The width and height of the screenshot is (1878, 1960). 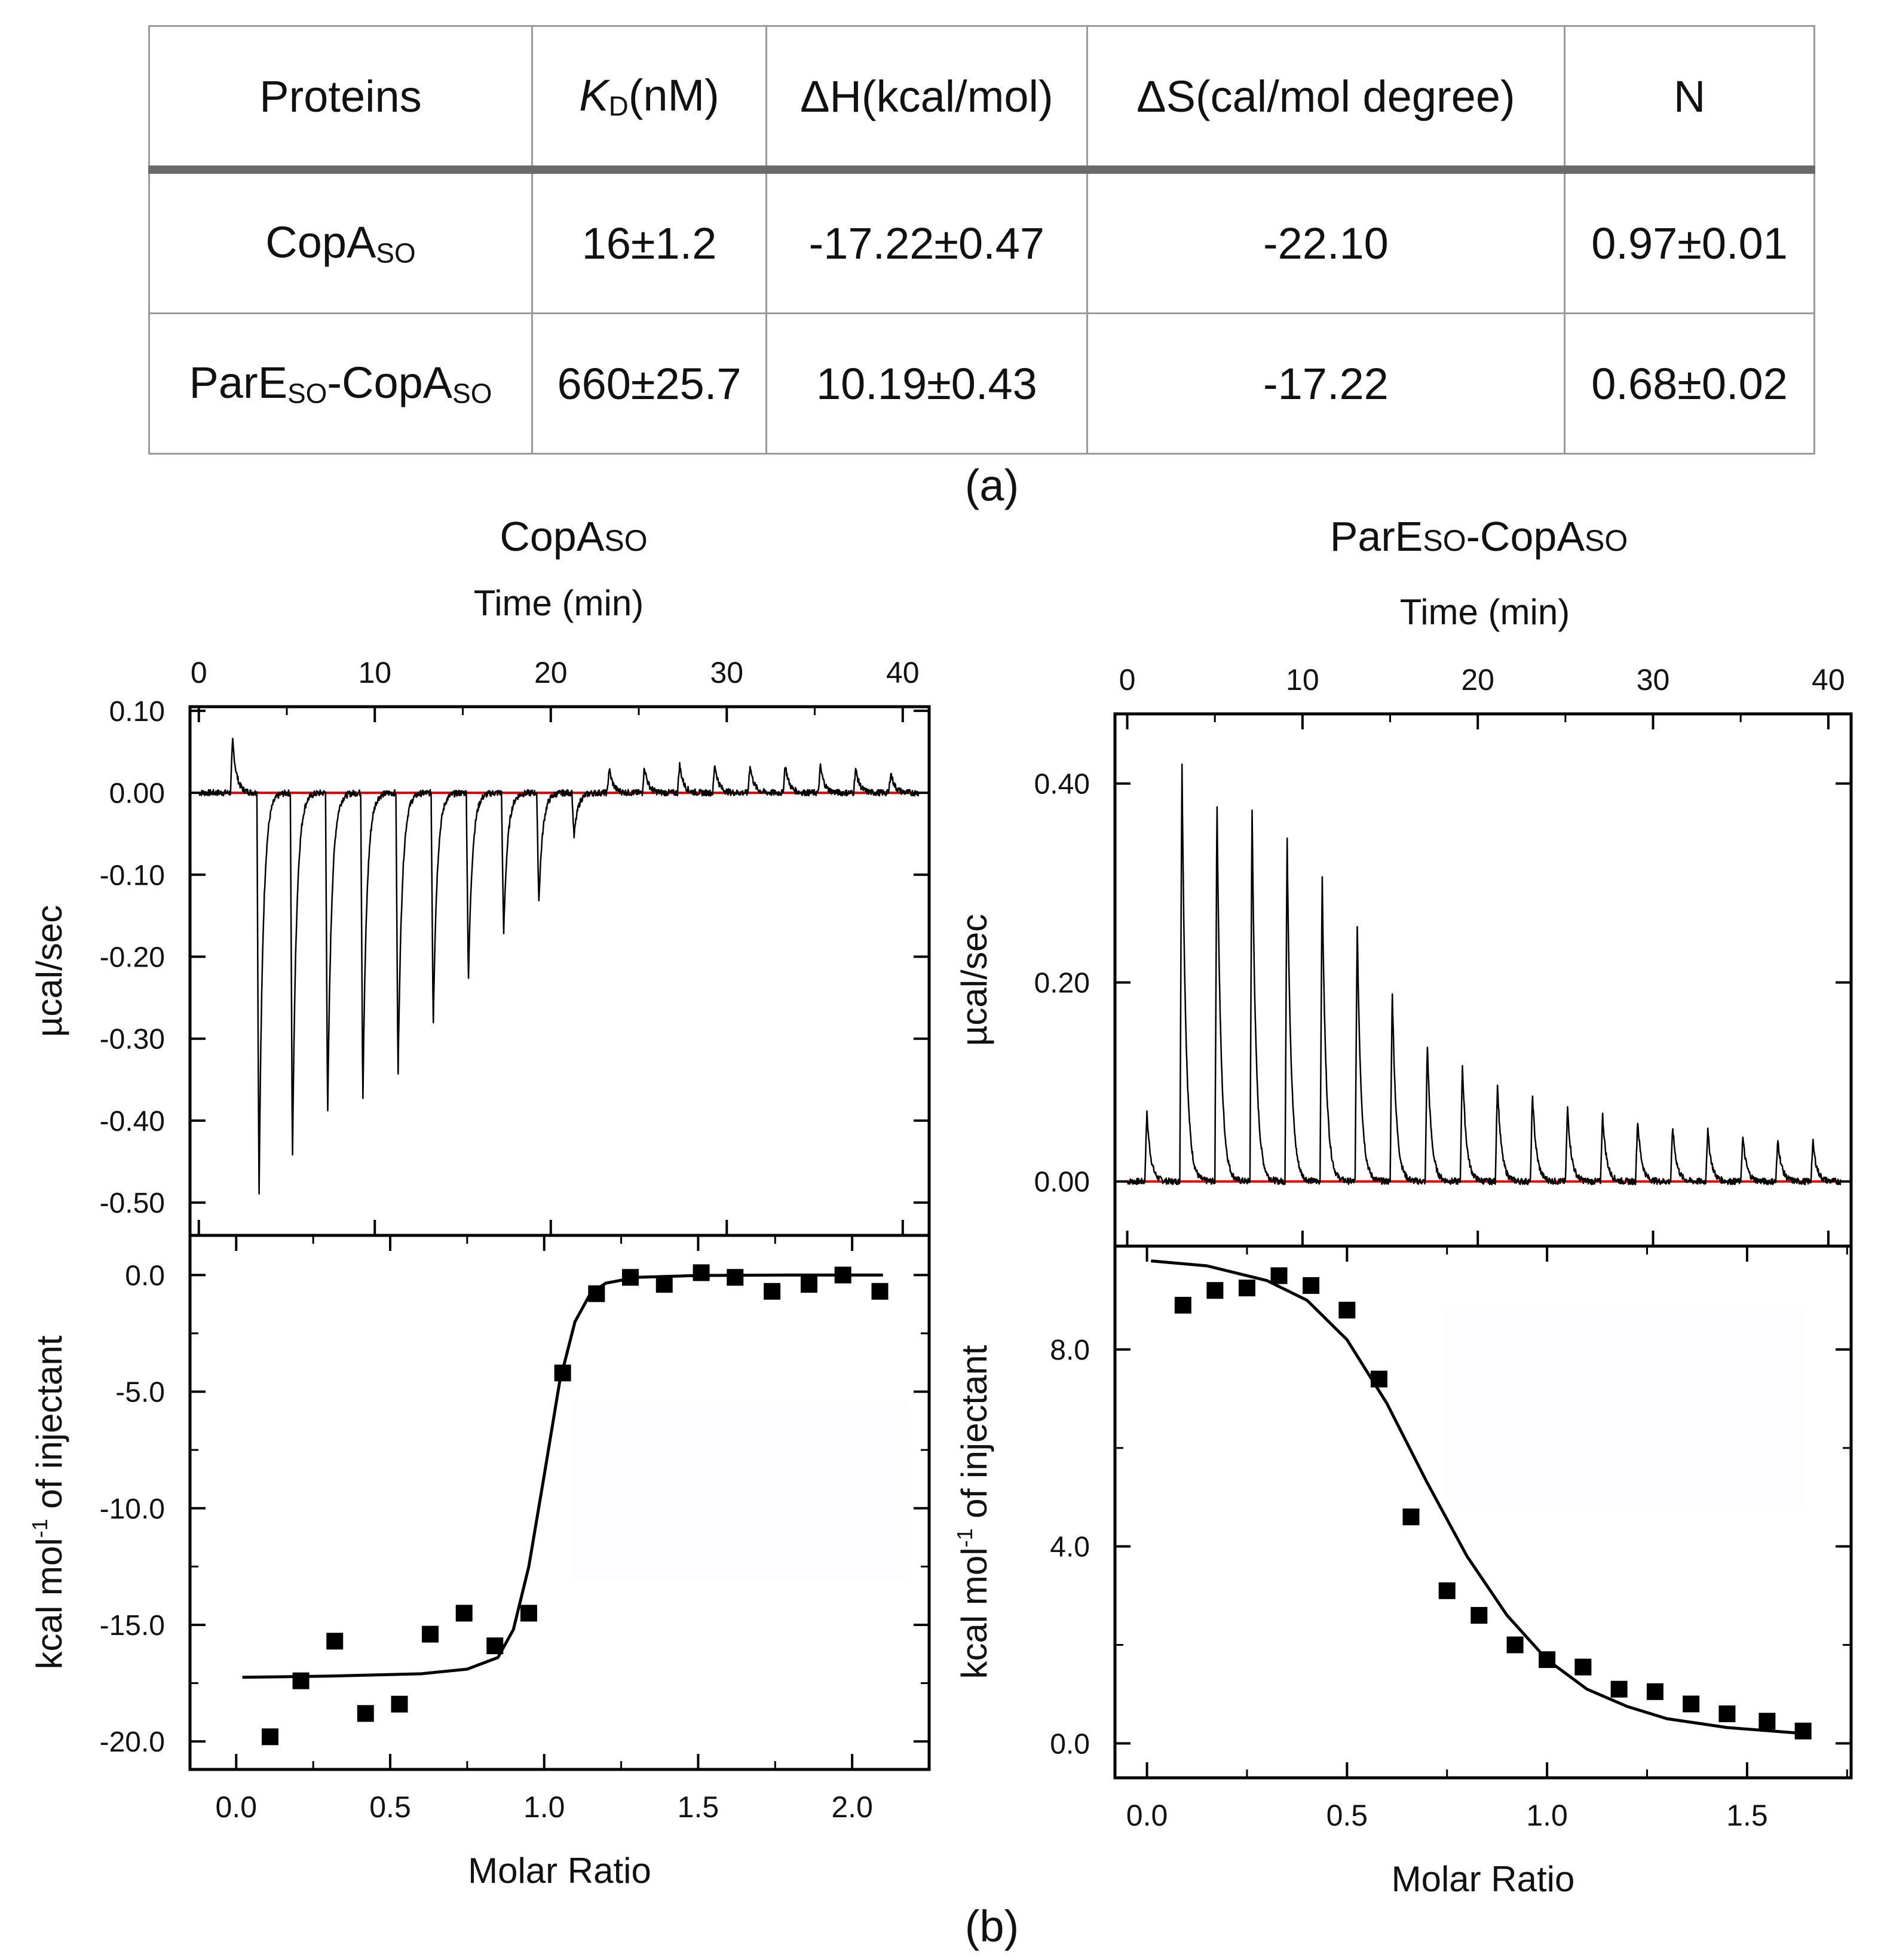 I want to click on header-proteins: Proteins, so click(x=340, y=99).